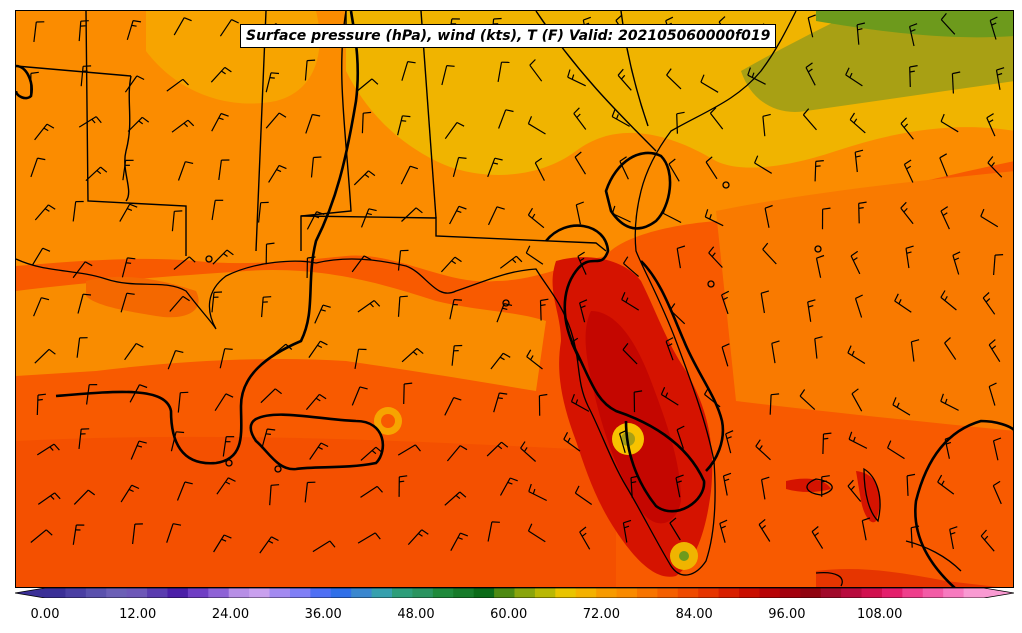  What do you see at coordinates (879, 614) in the screenshot?
I see `colorbar-tick-label: 108.00` at bounding box center [879, 614].